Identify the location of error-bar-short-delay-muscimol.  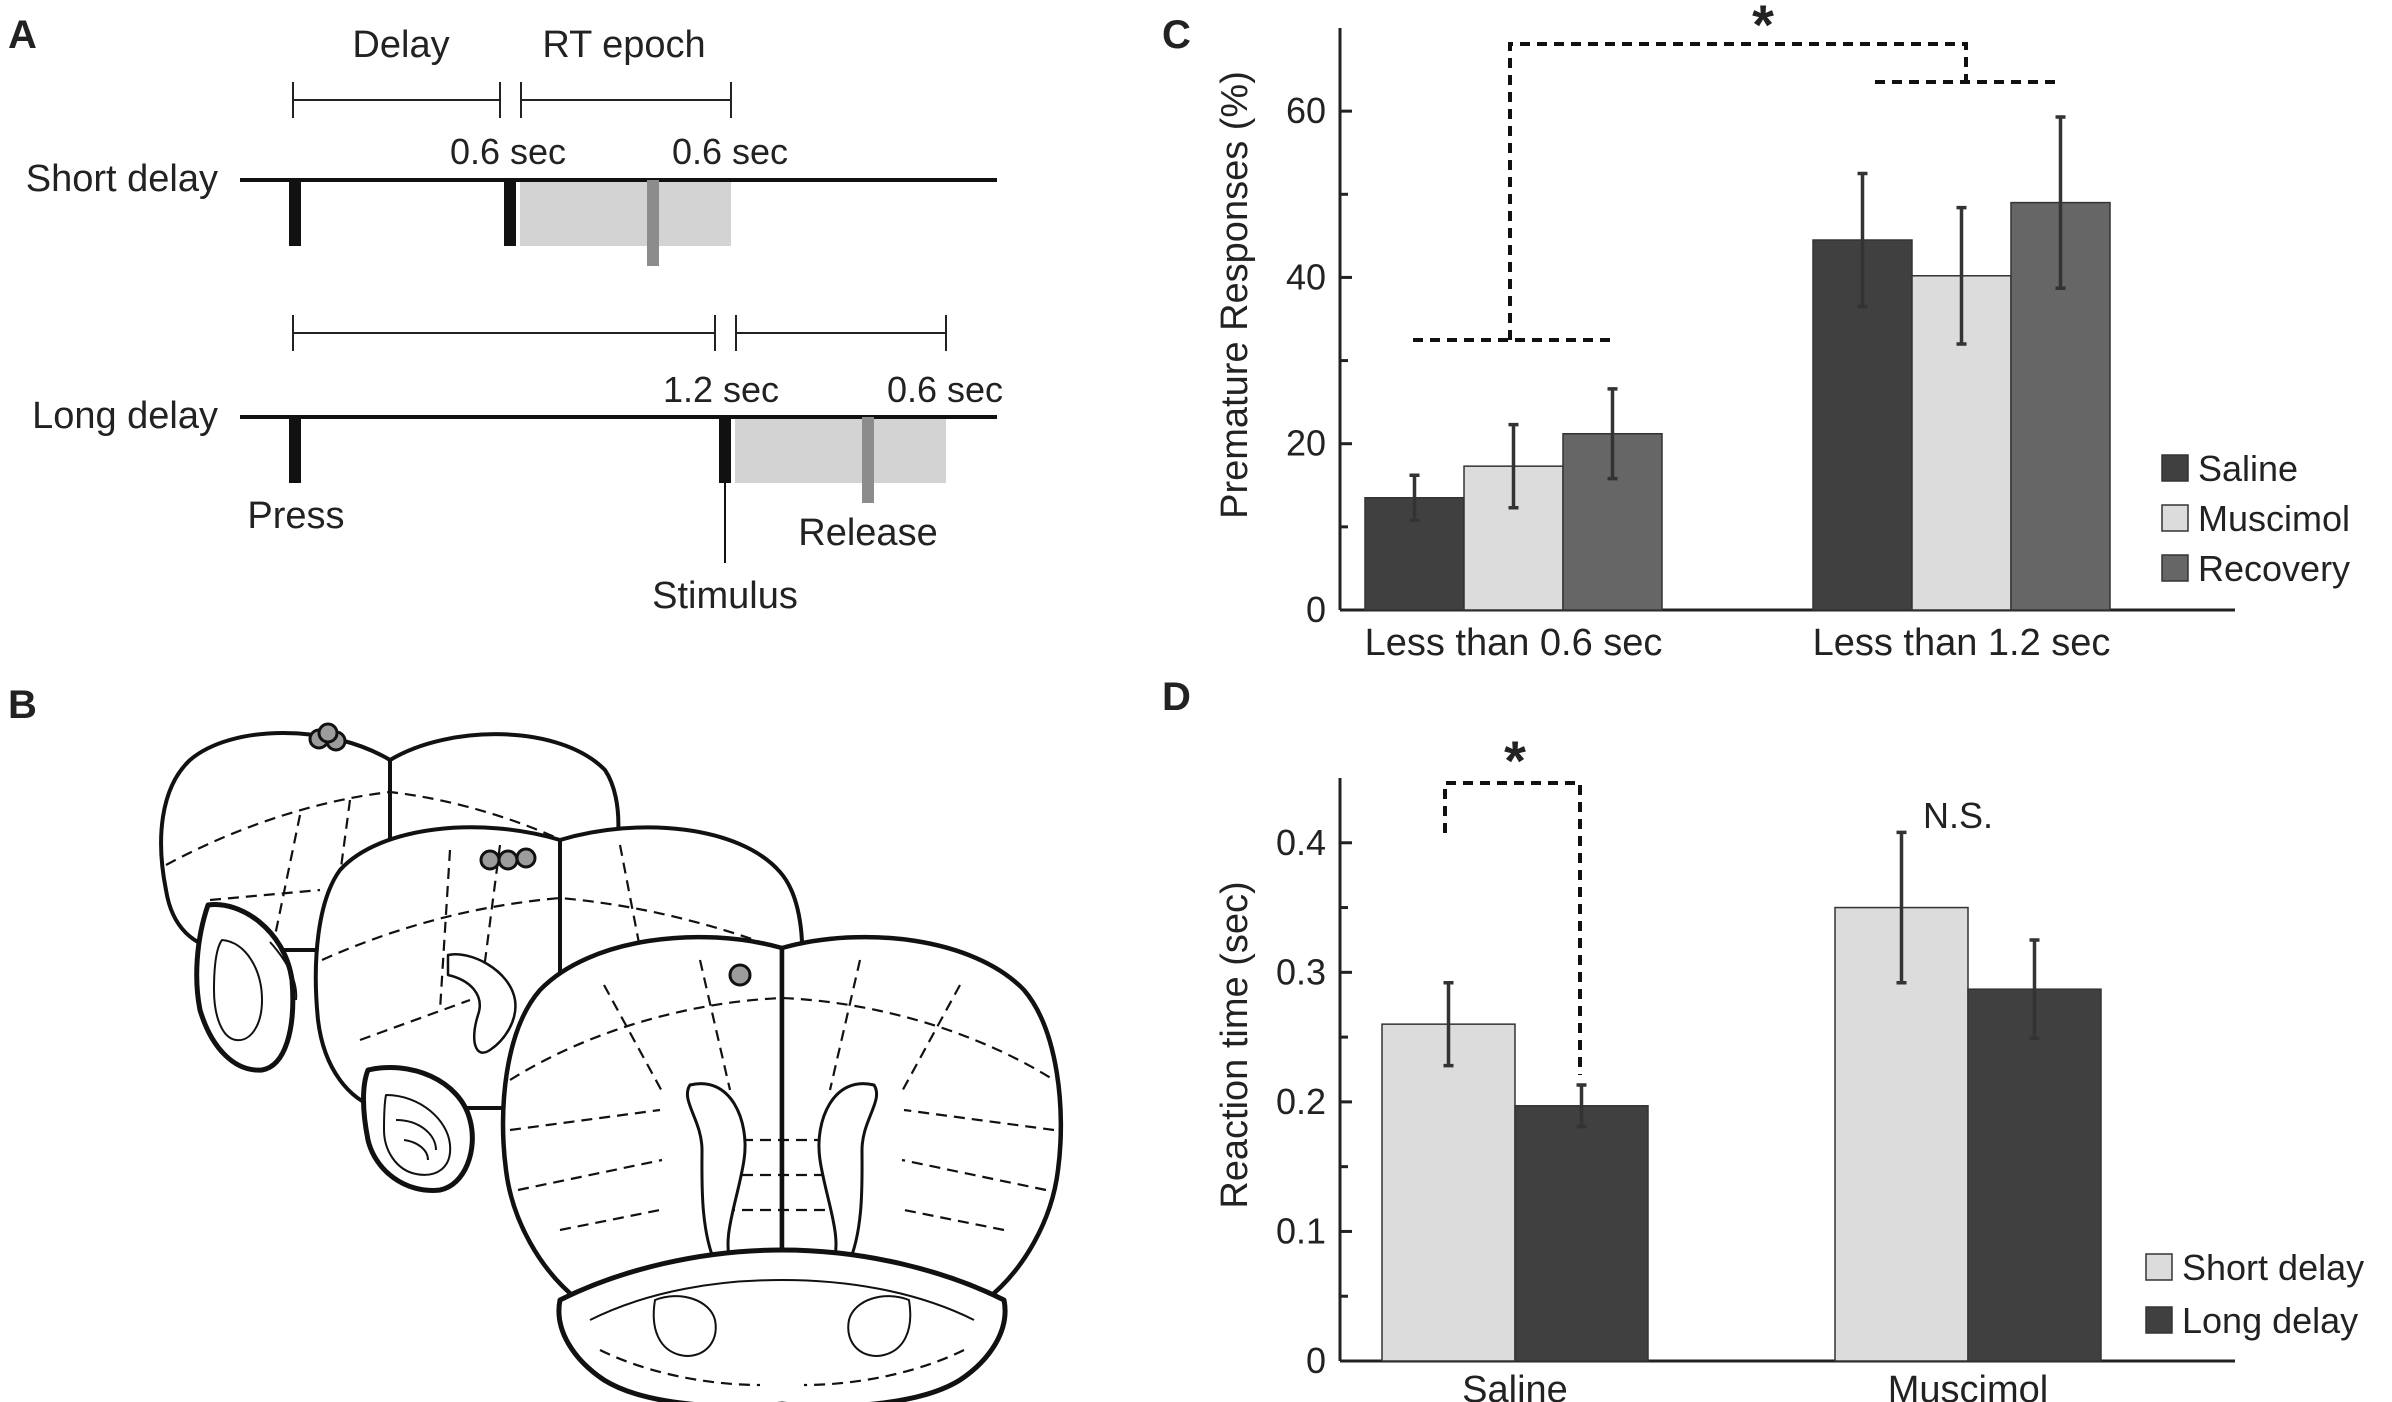
(1901, 907).